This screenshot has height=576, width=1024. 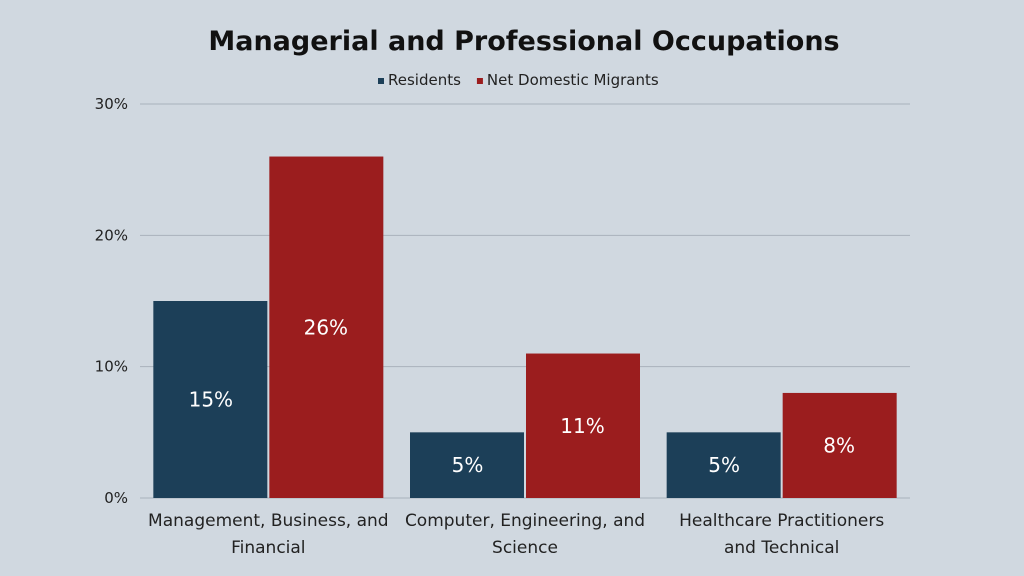 I want to click on legend-label: Net Domestic Migrants, so click(x=573, y=80).